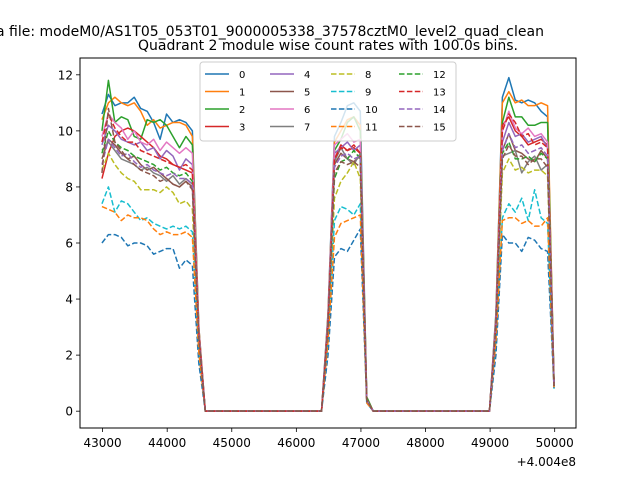 This screenshot has height=480, width=640. What do you see at coordinates (242, 75) in the screenshot?
I see `legend-label-0: 0` at bounding box center [242, 75].